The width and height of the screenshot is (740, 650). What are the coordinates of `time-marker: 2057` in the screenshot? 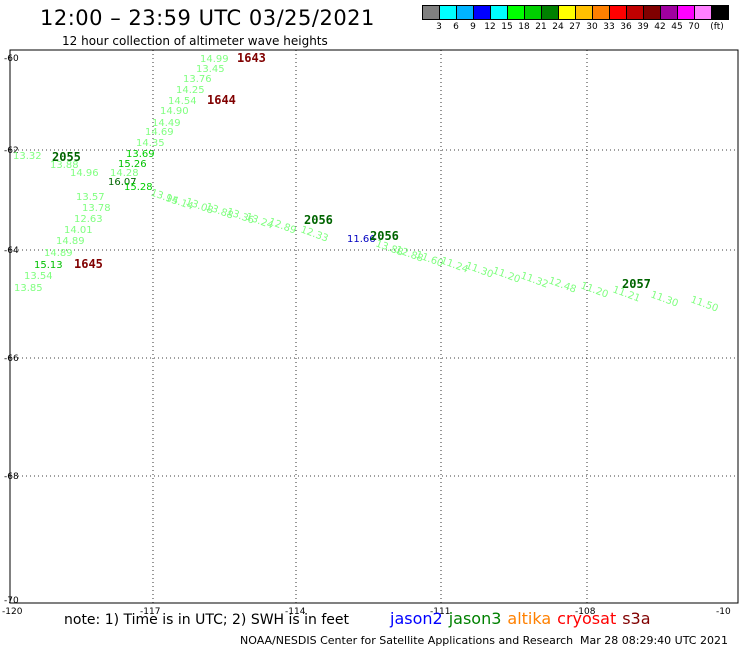 It's located at (636, 284).